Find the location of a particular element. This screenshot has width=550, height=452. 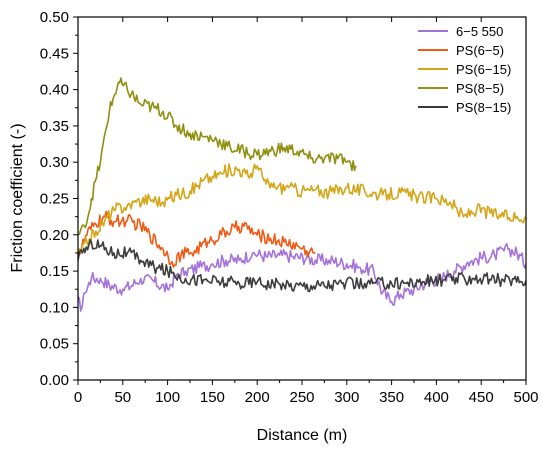

legend-label-1: 6−5 550 is located at coordinates (479, 31).